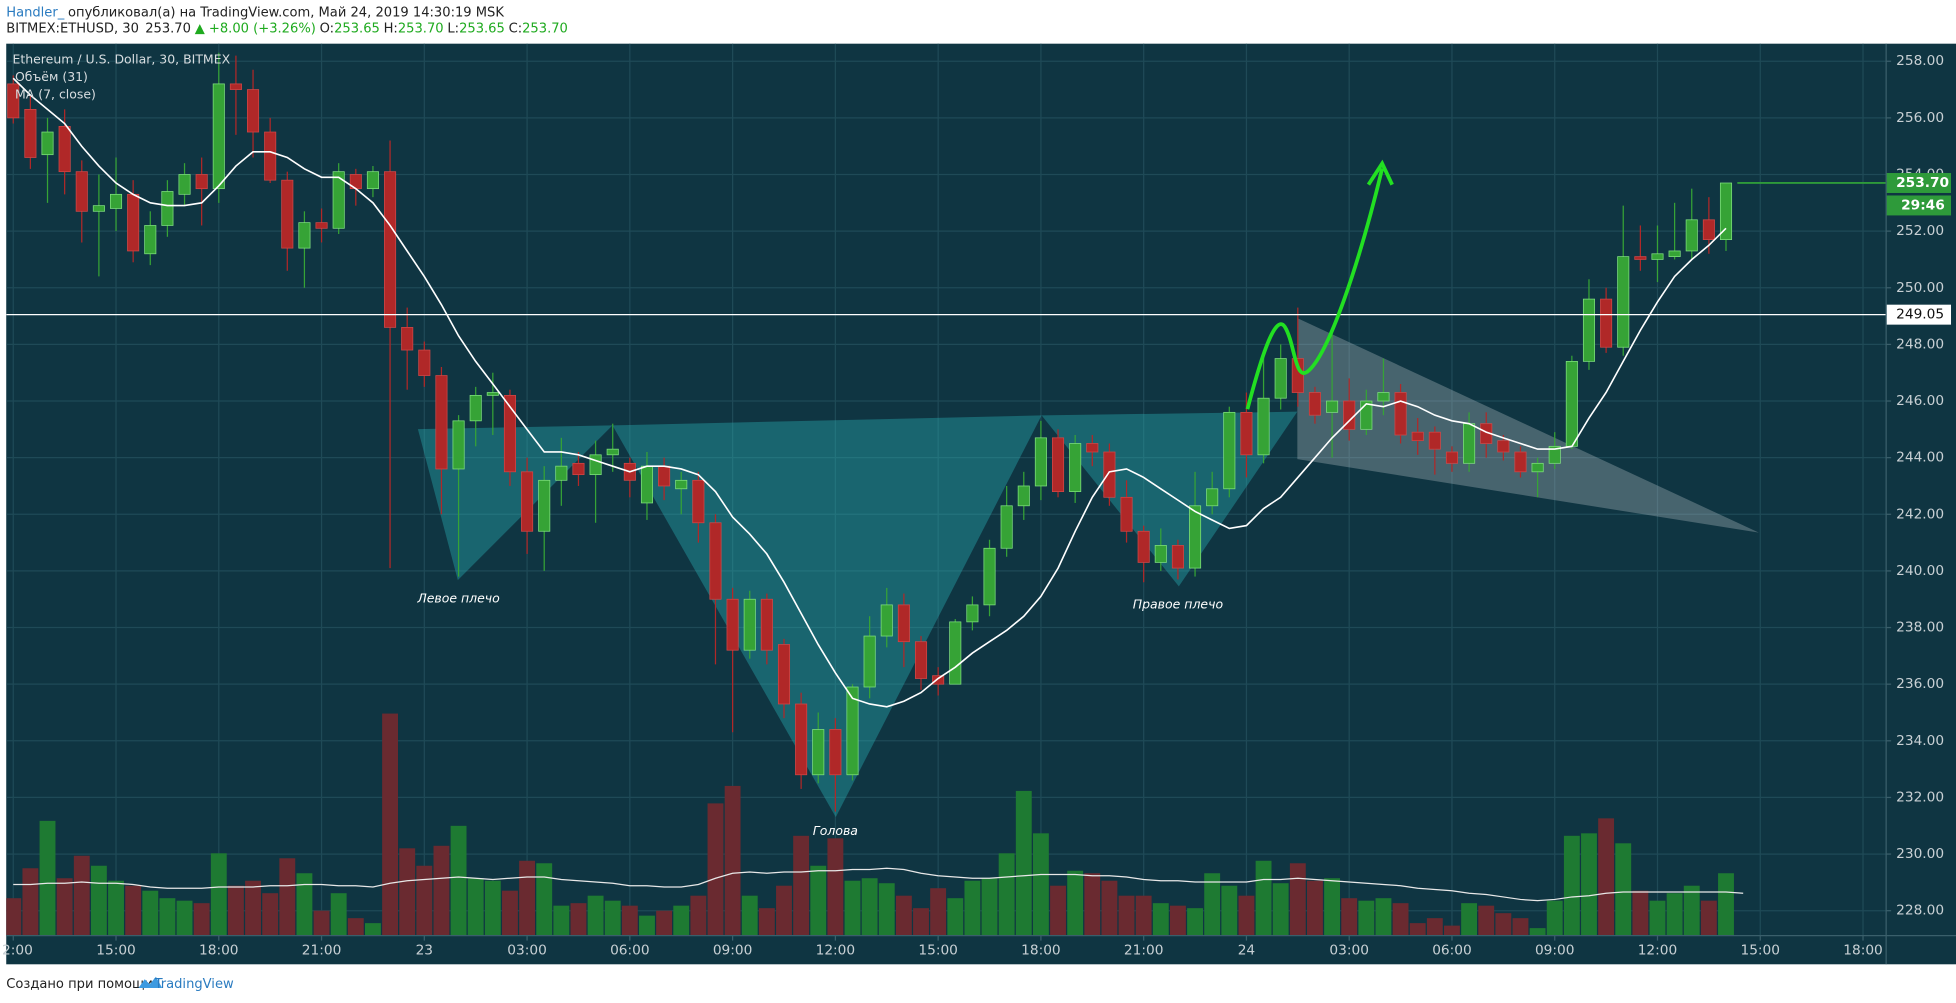 The height and width of the screenshot is (1003, 1956). What do you see at coordinates (51, 76) in the screenshot?
I see `legend-volume: Объём (31)` at bounding box center [51, 76].